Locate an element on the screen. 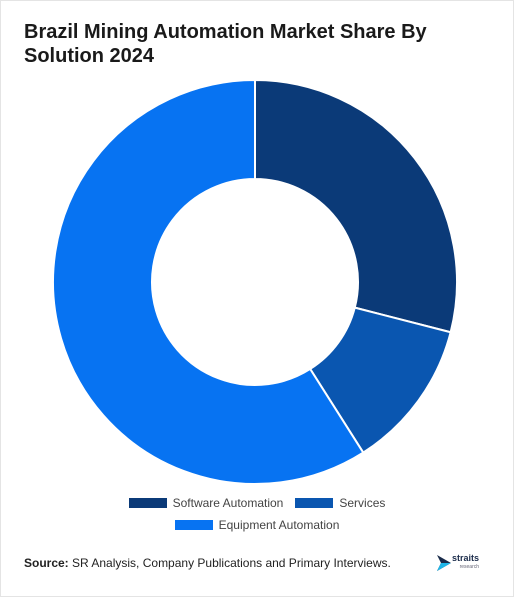 This screenshot has height=597, width=514. legend-label-equipment: Equipment Automation is located at coordinates (279, 525).